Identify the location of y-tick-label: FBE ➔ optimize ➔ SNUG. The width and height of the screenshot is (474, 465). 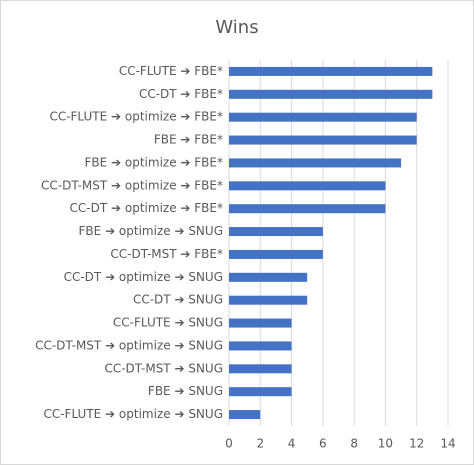
(151, 231).